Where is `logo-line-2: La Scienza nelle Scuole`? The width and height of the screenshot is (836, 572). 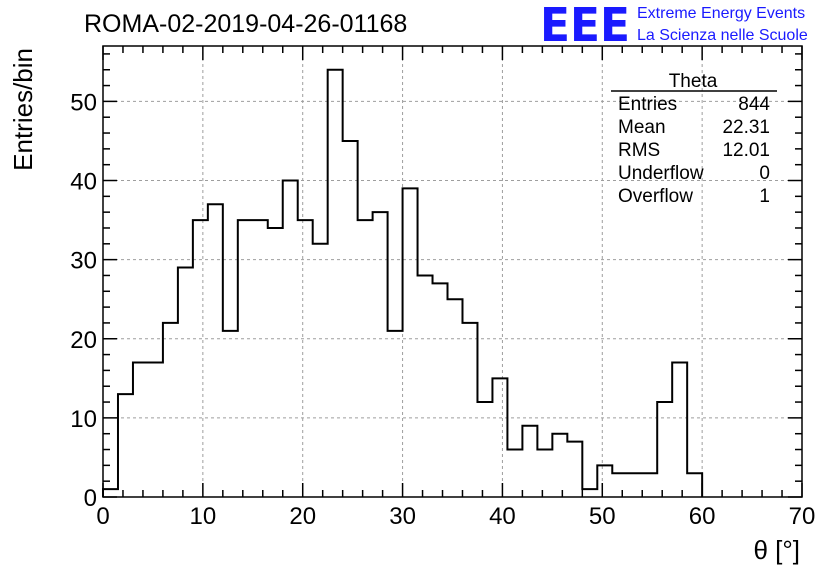 logo-line-2: La Scienza nelle Scuole is located at coordinates (722, 35).